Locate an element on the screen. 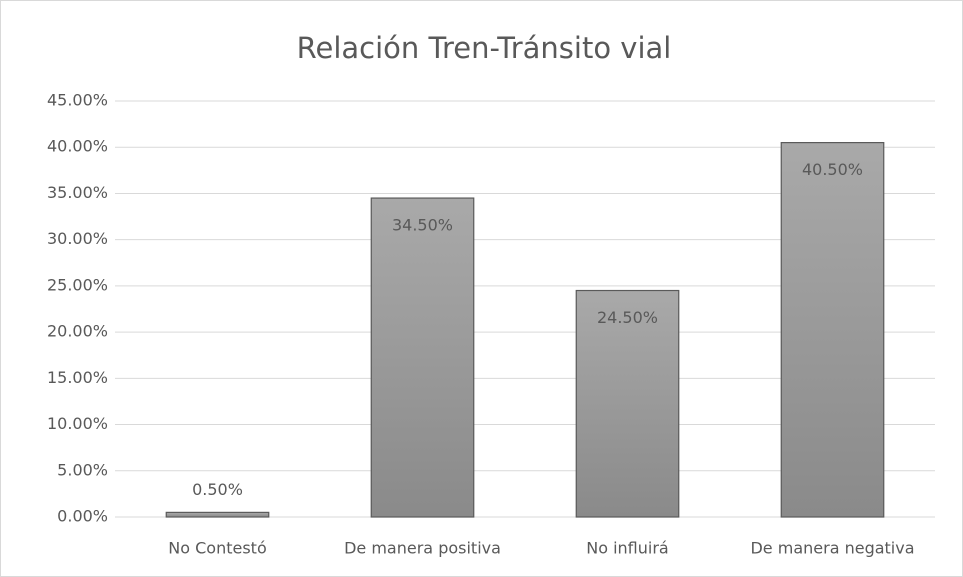 The image size is (963, 577). x-tick-label: No Contestó is located at coordinates (217, 548).